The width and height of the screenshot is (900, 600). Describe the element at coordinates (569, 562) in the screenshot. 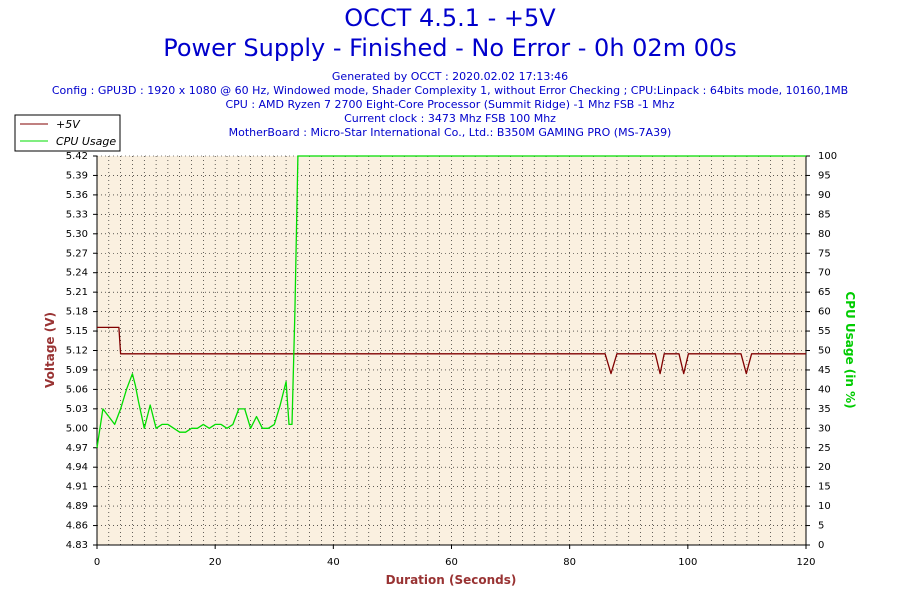

I see `x-tick-label: 80` at that location.